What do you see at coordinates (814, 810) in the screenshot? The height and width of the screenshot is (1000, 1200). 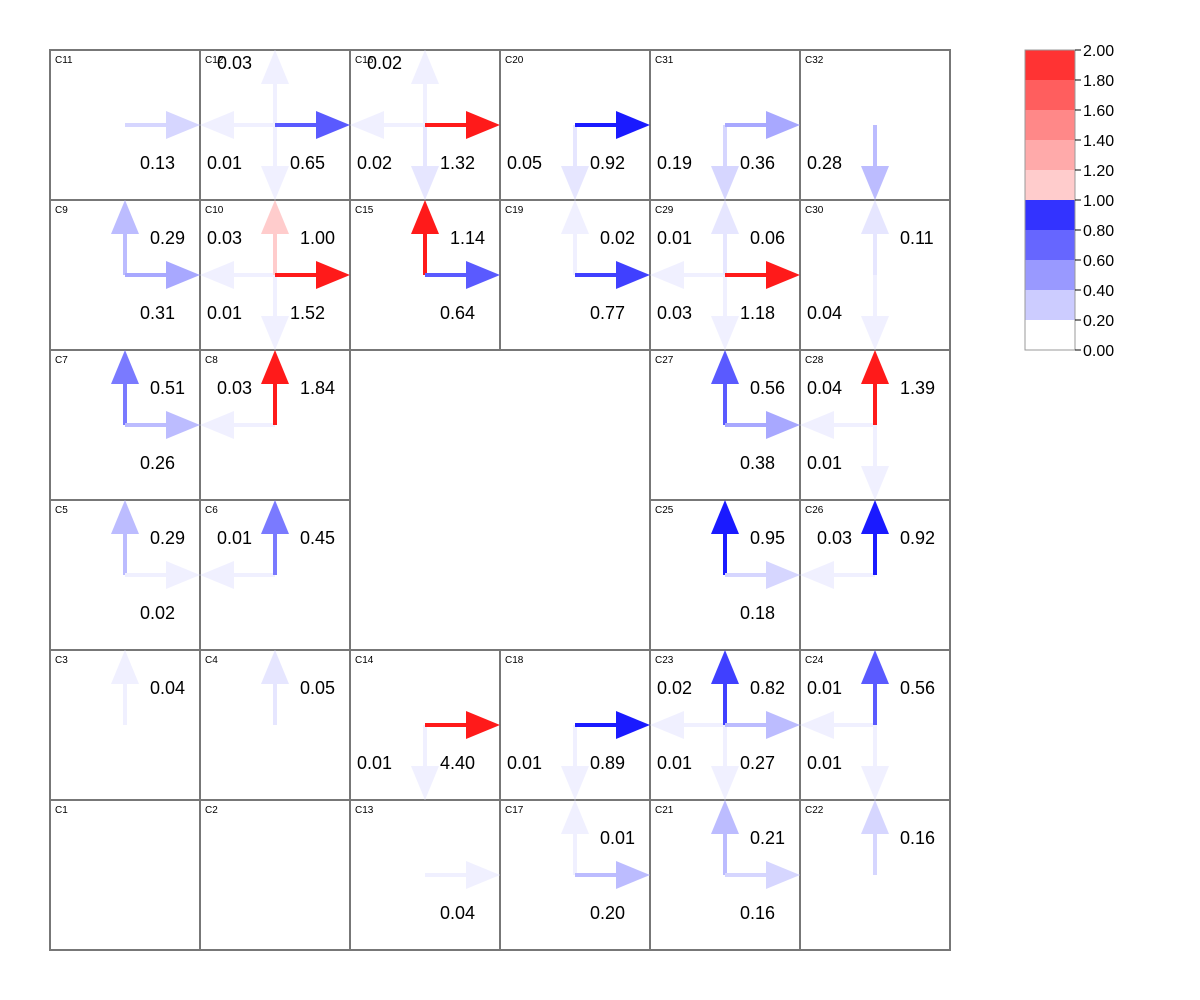 I see `cell-id-label: C22` at bounding box center [814, 810].